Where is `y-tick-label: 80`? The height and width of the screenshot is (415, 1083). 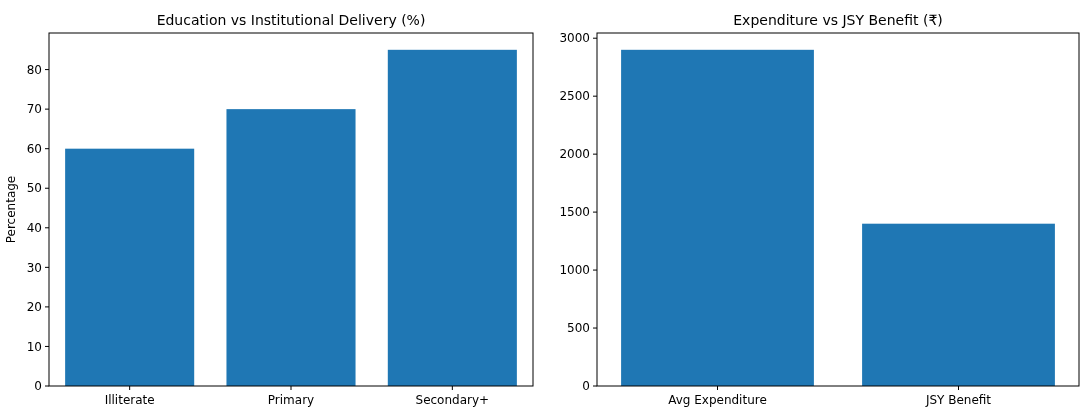
y-tick-label: 80 is located at coordinates (34, 69).